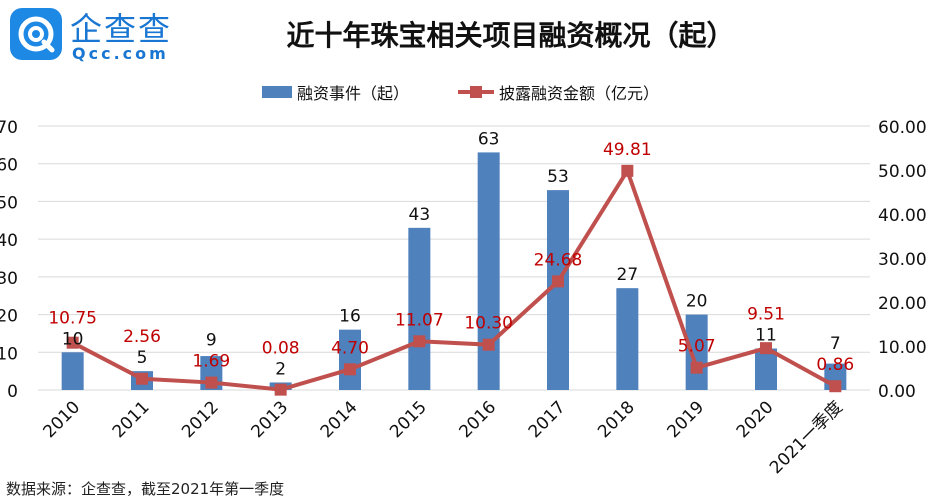 The width and height of the screenshot is (941, 503). I want to click on bar-label: 2, so click(280, 369).